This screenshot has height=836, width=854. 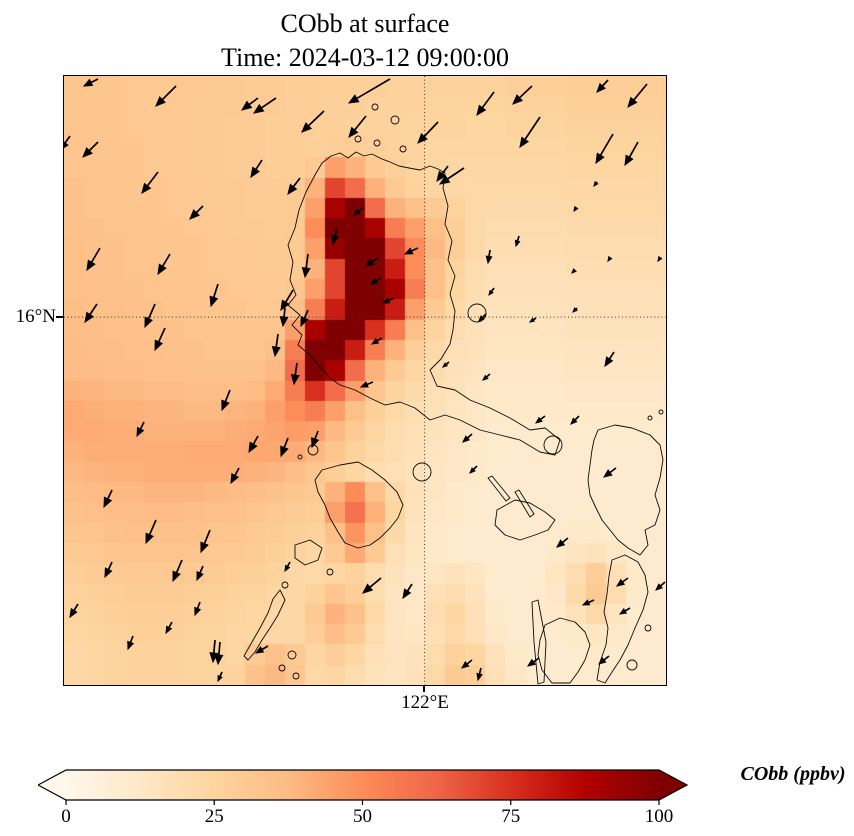 I want to click on chart-title: CObb at surface, so click(x=365, y=23).